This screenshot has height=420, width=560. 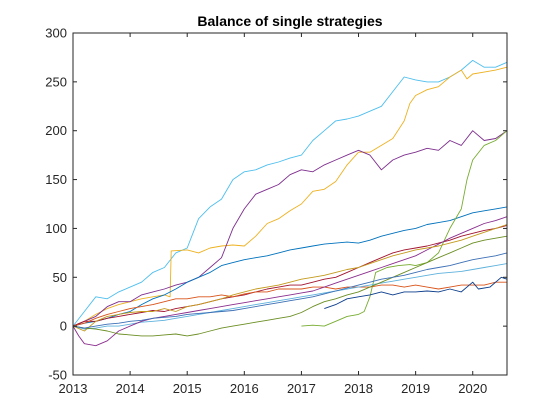 I want to click on y-tick-label: 200, so click(x=56, y=130).